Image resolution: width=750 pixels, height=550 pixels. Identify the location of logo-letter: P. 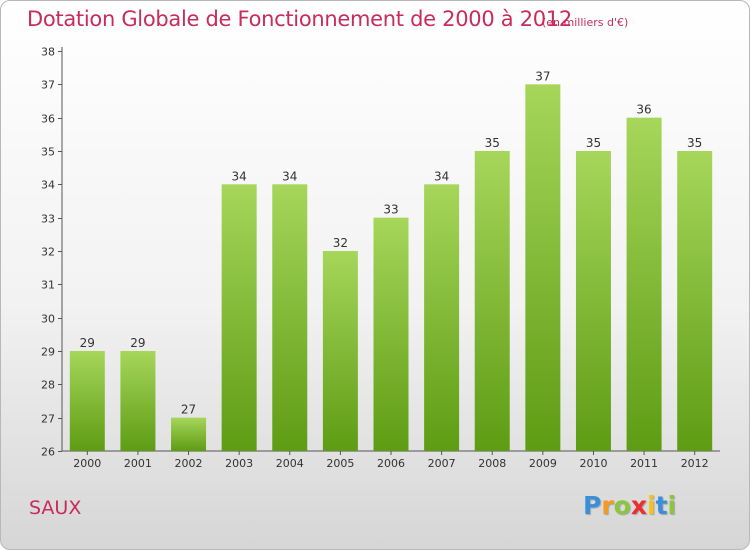
(592, 505).